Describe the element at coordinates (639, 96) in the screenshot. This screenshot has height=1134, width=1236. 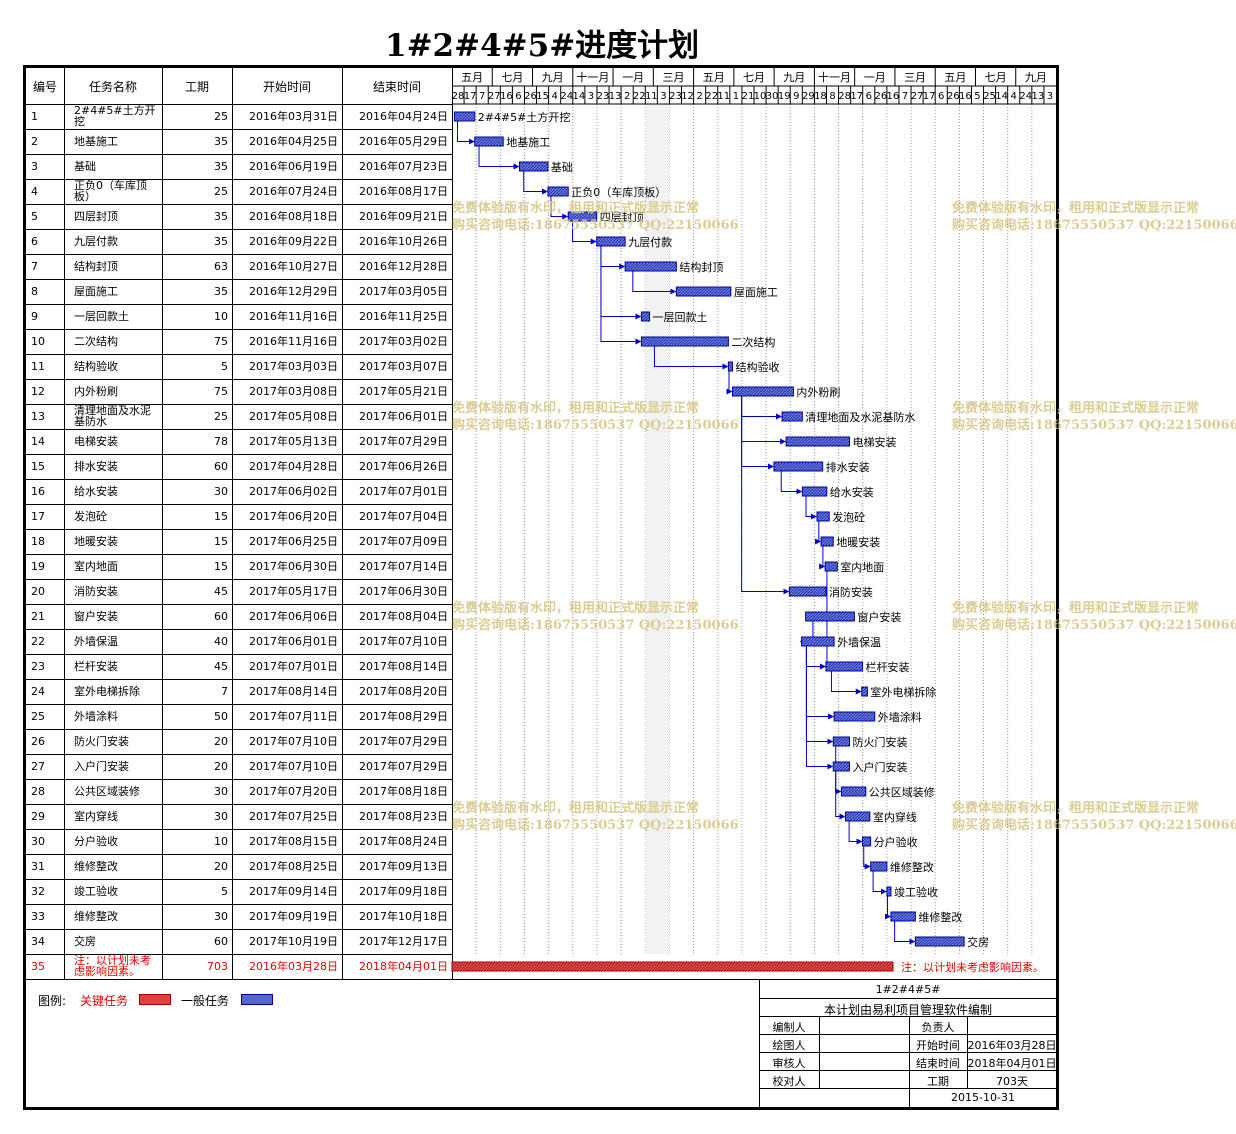
I see `day-label: 22` at that location.